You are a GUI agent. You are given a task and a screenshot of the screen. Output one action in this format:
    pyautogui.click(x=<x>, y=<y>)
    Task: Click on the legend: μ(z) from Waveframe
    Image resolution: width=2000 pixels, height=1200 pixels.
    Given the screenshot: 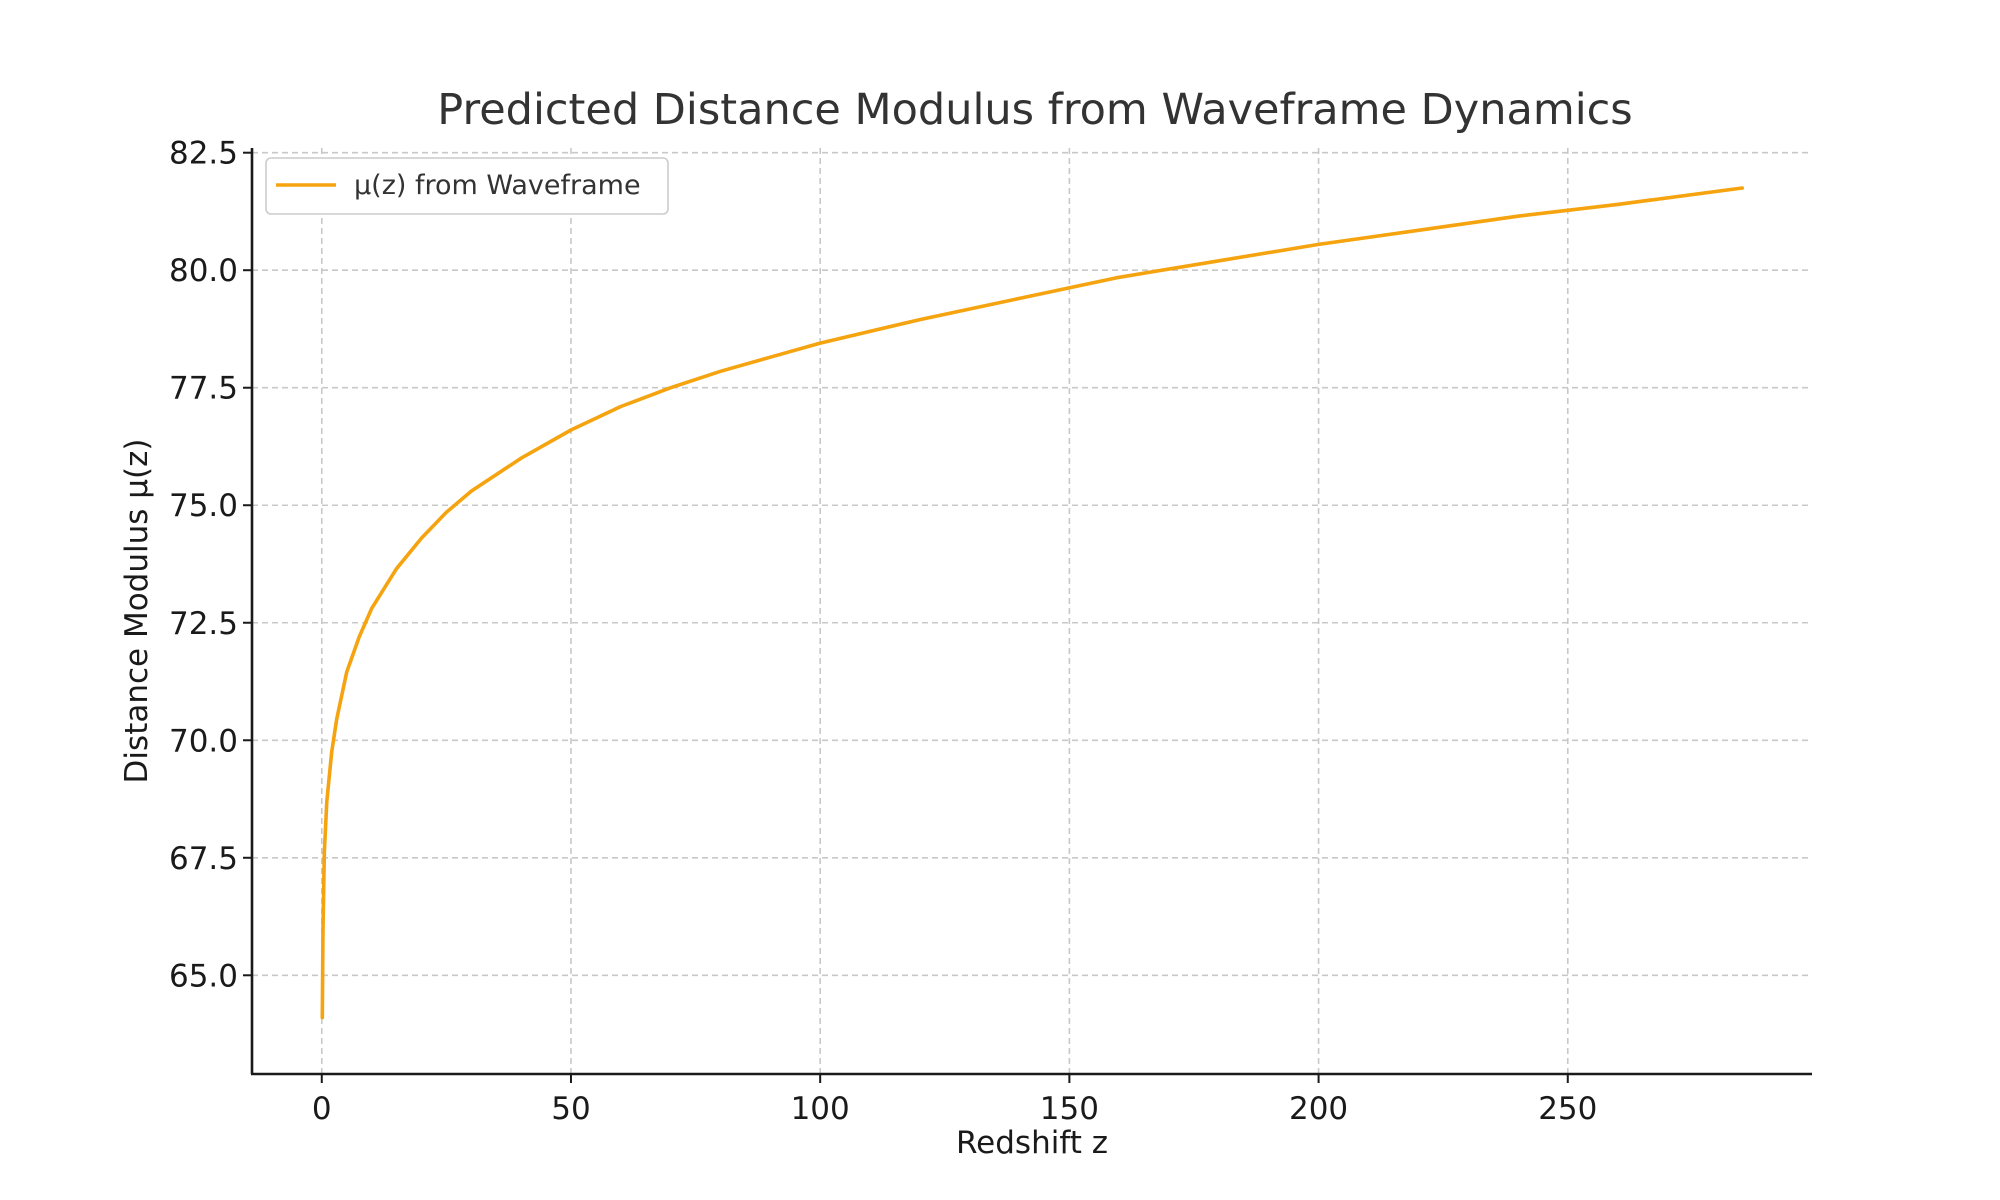 What is the action you would take?
    pyautogui.click(x=467, y=186)
    